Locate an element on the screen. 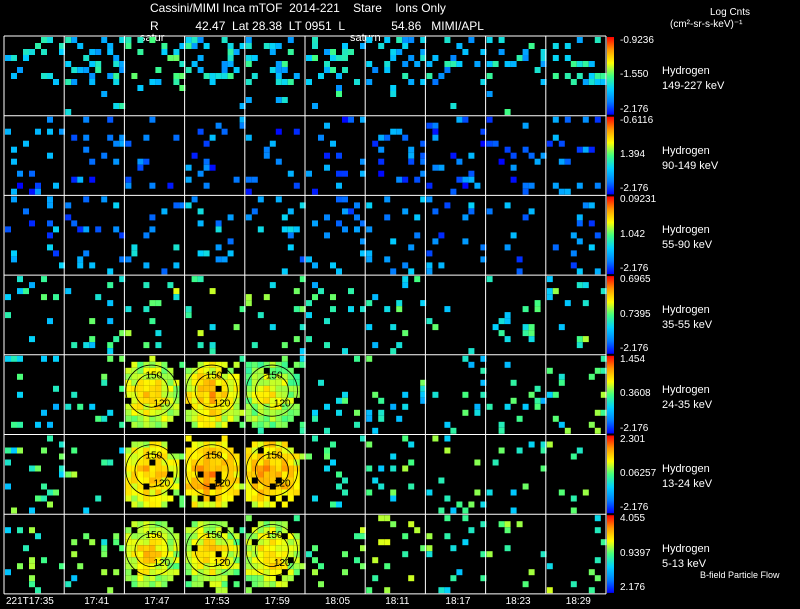 This screenshot has height=609, width=800. time-tick-label: 17:41 is located at coordinates (97, 601).